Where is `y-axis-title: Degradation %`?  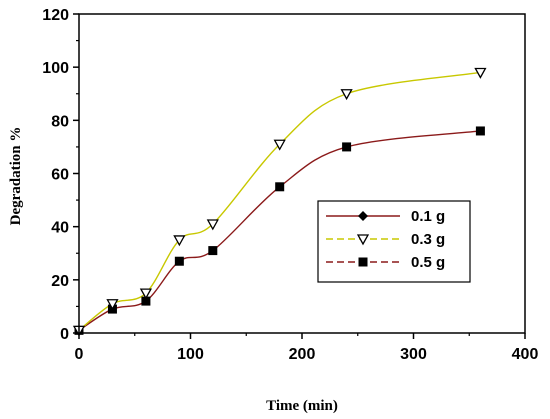 y-axis-title: Degradation % is located at coordinates (16, 176).